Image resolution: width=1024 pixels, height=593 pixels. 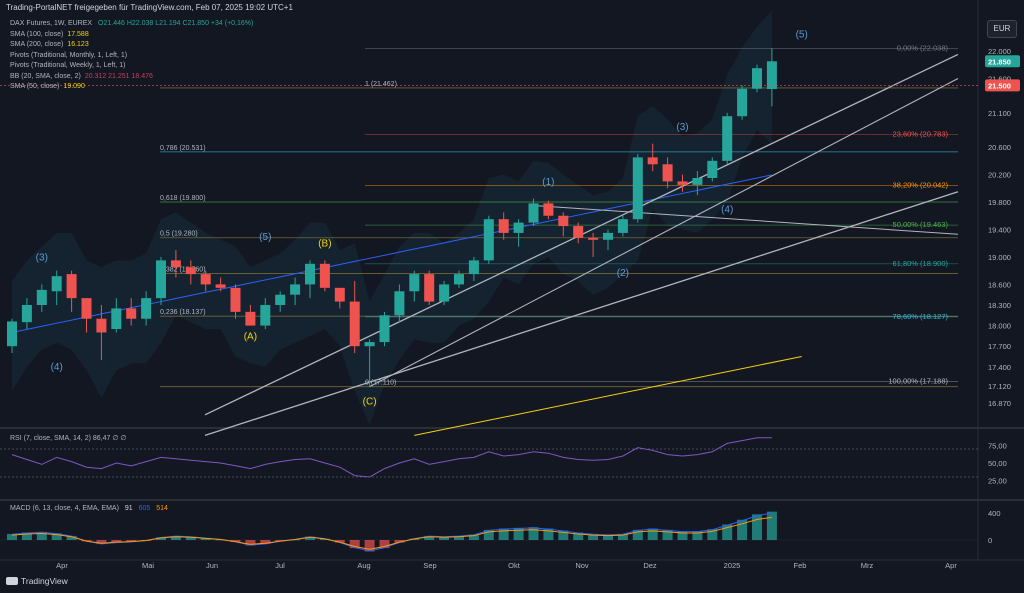 I want to click on last-price-tag, so click(x=1002, y=61).